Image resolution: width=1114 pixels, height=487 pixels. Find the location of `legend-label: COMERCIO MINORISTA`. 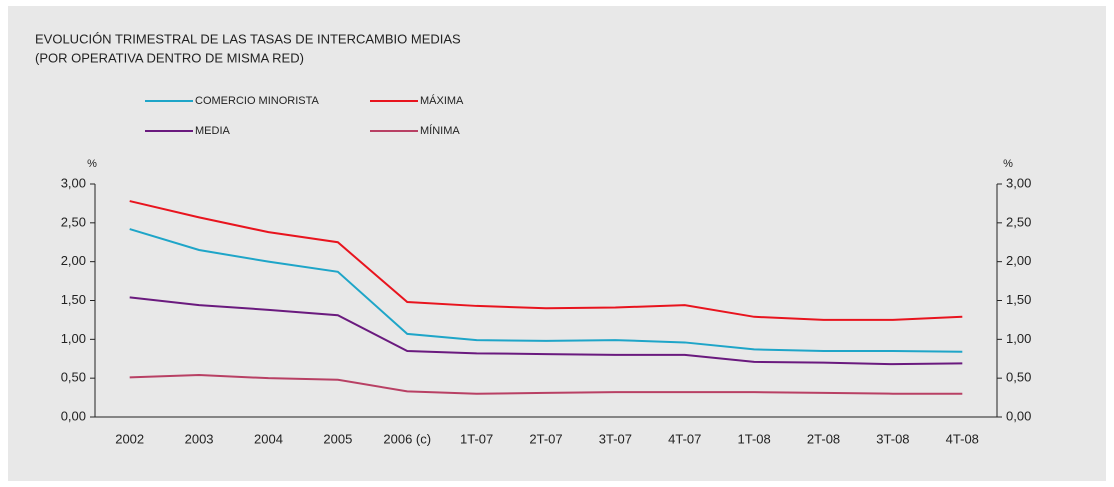

legend-label: COMERCIO MINORISTA is located at coordinates (257, 101).